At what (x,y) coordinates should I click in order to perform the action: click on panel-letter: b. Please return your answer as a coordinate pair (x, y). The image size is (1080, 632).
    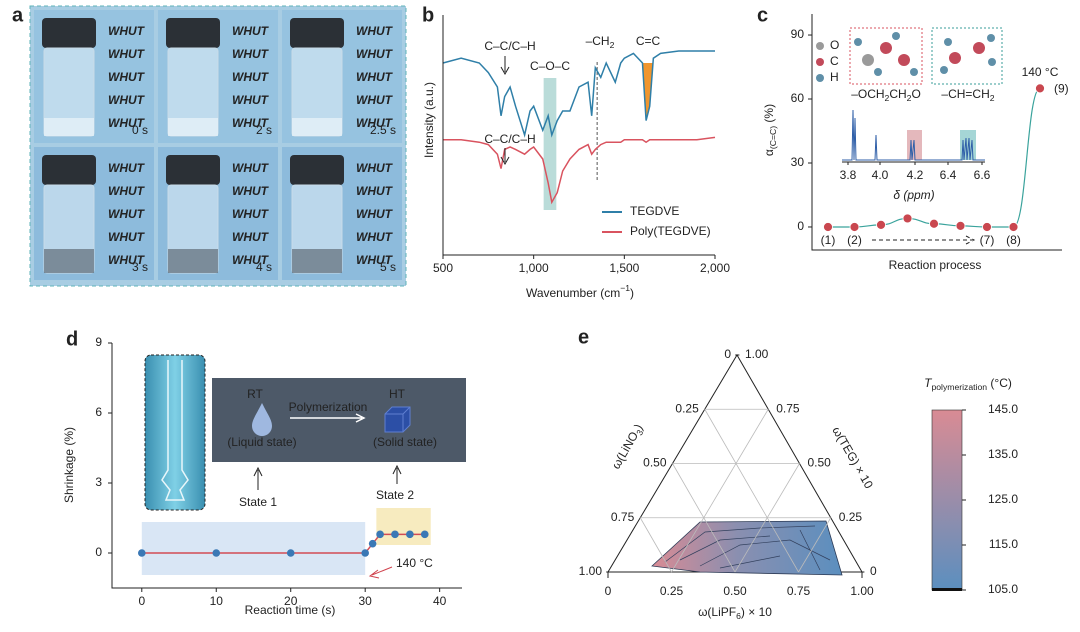
    Looking at the image, I should click on (428, 15).